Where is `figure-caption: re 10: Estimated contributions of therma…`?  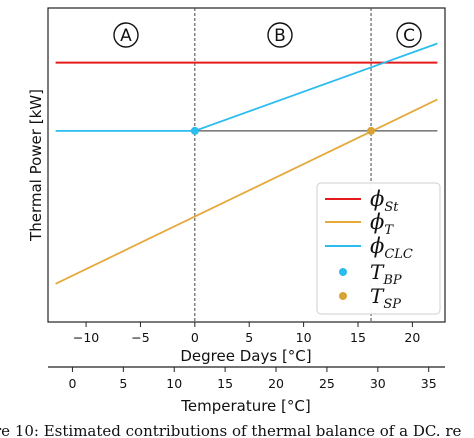
figure-caption: re 10: Estimated contributions of therma… is located at coordinates (231, 430).